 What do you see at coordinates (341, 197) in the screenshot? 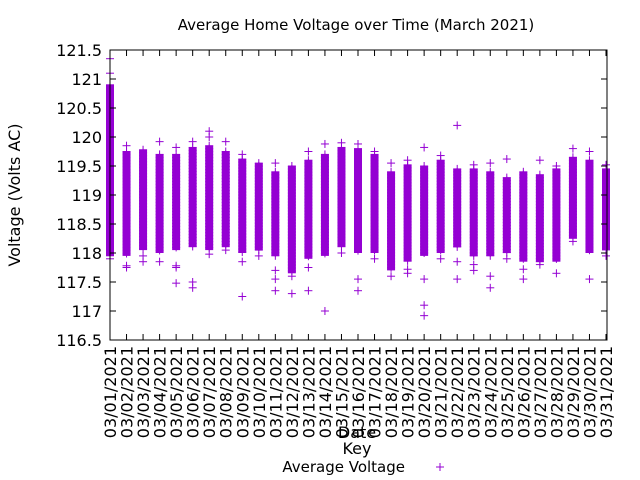
I see `day-points-03-15-2021` at bounding box center [341, 197].